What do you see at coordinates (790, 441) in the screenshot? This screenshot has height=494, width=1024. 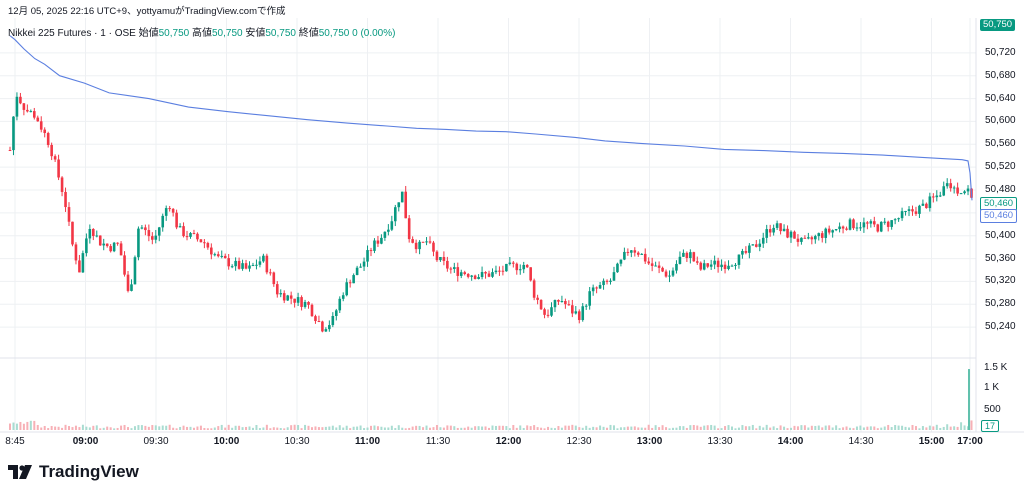 I see `time-tick: 14:00` at bounding box center [790, 441].